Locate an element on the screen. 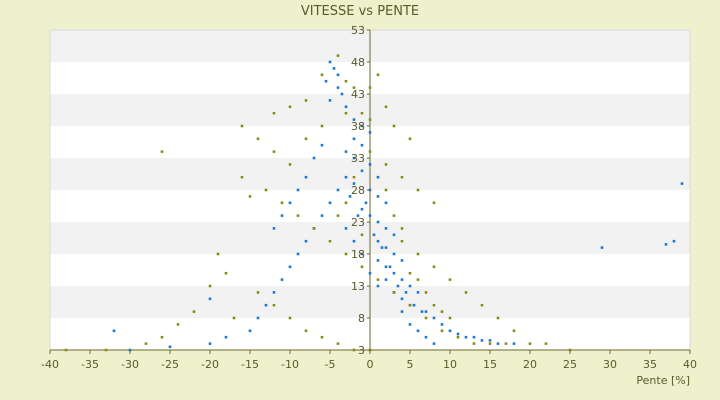  x-tick-label: 35 is located at coordinates (650, 364).